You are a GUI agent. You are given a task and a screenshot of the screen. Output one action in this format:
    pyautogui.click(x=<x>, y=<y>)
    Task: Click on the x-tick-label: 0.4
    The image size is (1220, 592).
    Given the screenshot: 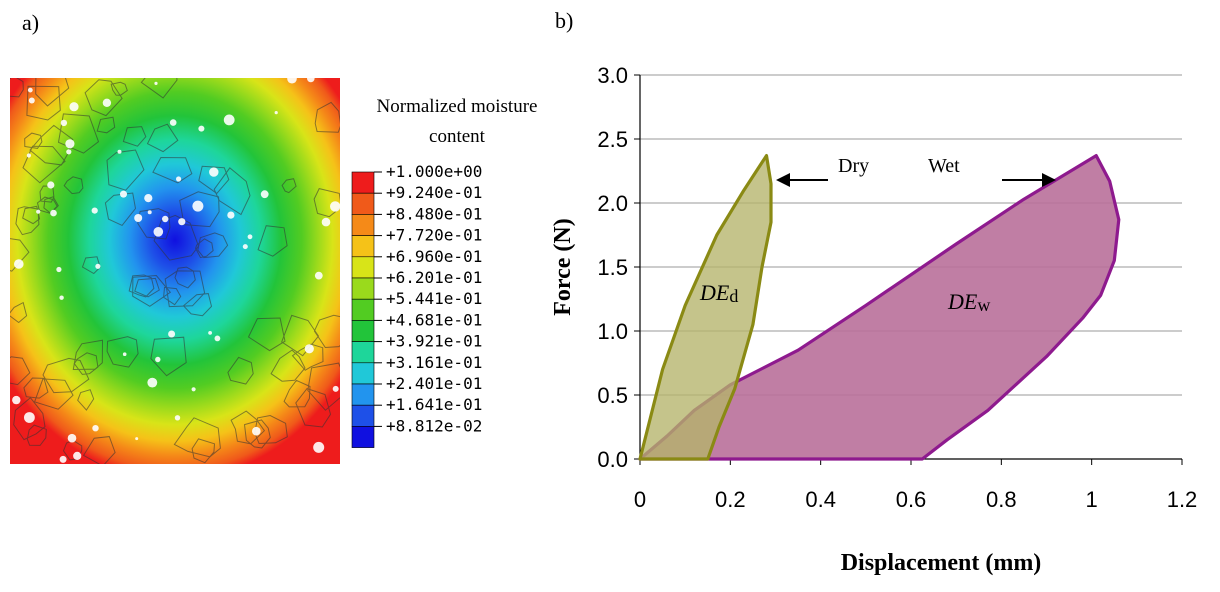 What is the action you would take?
    pyautogui.click(x=820, y=499)
    